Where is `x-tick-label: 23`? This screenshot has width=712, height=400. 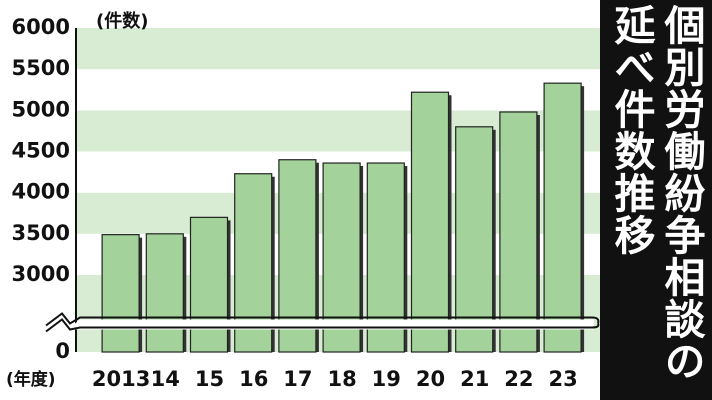
x-tick-label: 23 is located at coordinates (562, 379).